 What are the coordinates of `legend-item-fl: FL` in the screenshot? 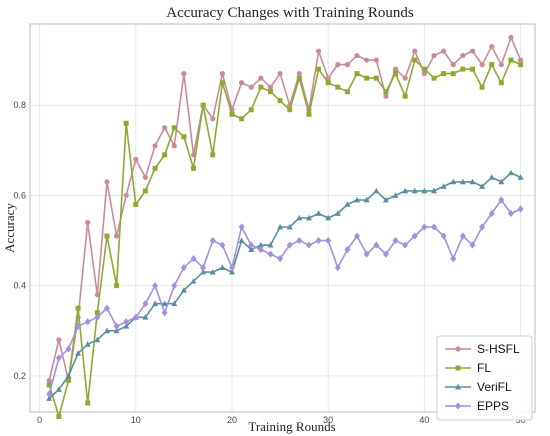 It's located at (468, 368).